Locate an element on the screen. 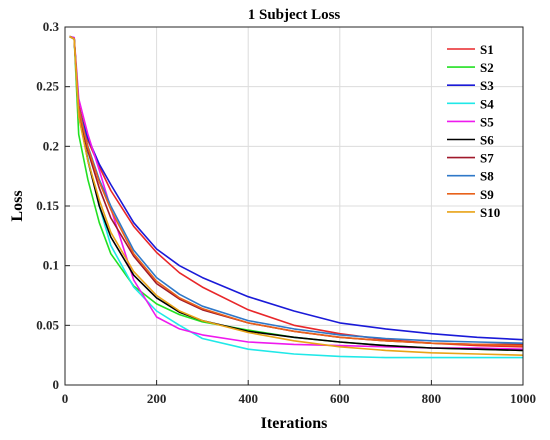 The image size is (550, 440). legend-label-s10: S10 is located at coordinates (490, 212).